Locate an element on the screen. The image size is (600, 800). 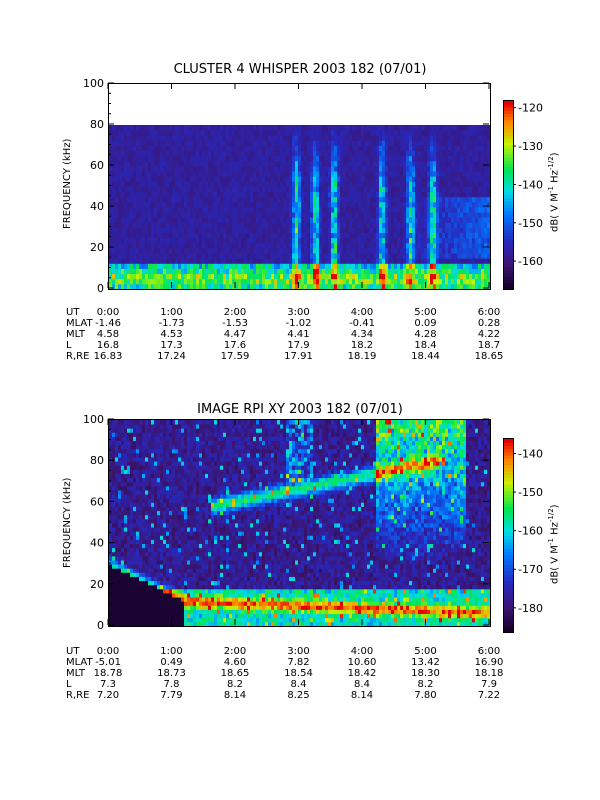
panel1-colorbar-swatch is located at coordinates (508, 218).